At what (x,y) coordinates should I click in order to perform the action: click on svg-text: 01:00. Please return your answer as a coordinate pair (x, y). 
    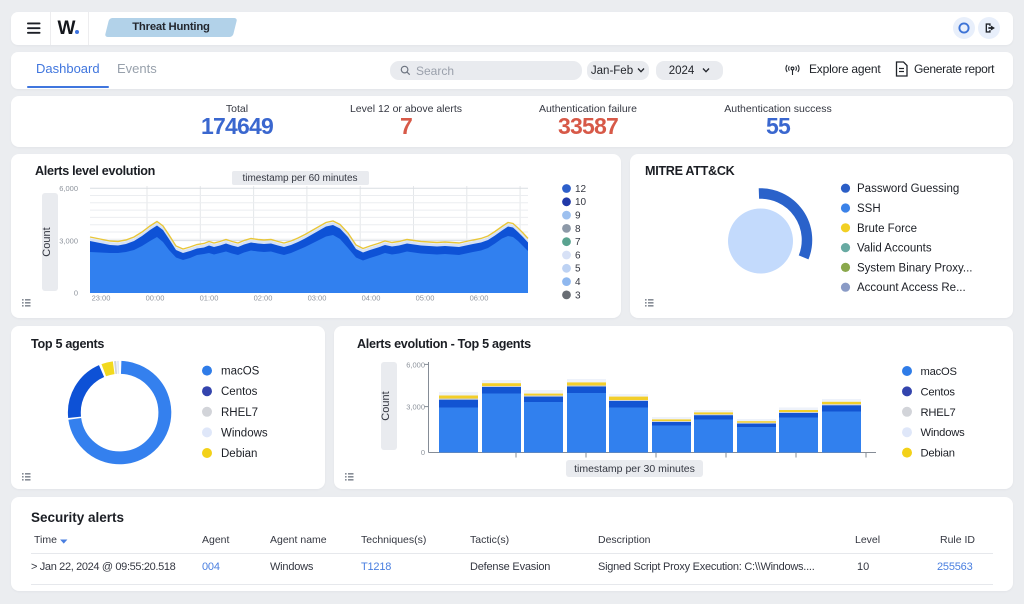
    Looking at the image, I should click on (209, 298).